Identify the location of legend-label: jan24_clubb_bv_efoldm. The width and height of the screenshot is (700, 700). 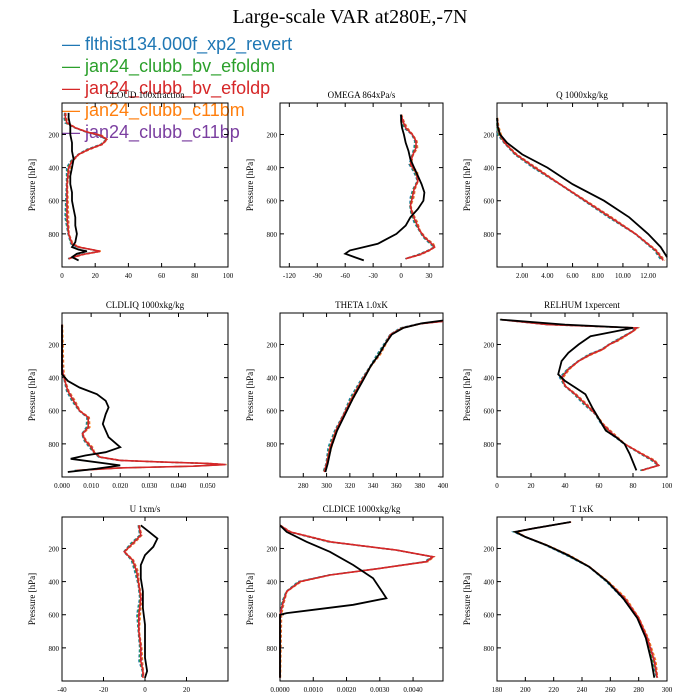
(180, 66).